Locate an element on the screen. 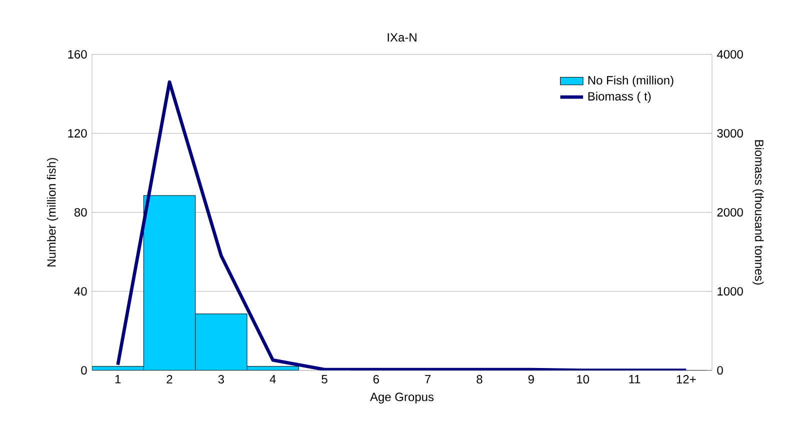 This screenshot has height=441, width=806. y2-tick-label: 2000 is located at coordinates (730, 212).